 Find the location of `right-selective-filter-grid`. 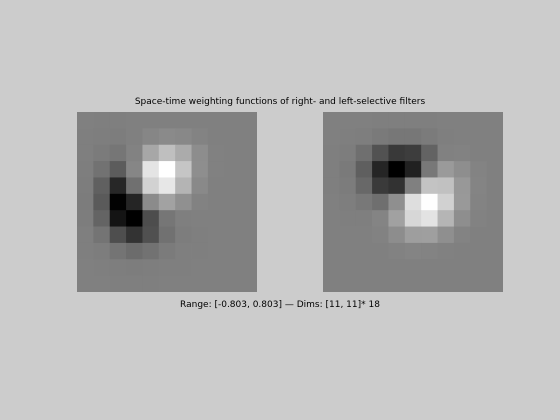

right-selective-filter-grid is located at coordinates (167, 202).